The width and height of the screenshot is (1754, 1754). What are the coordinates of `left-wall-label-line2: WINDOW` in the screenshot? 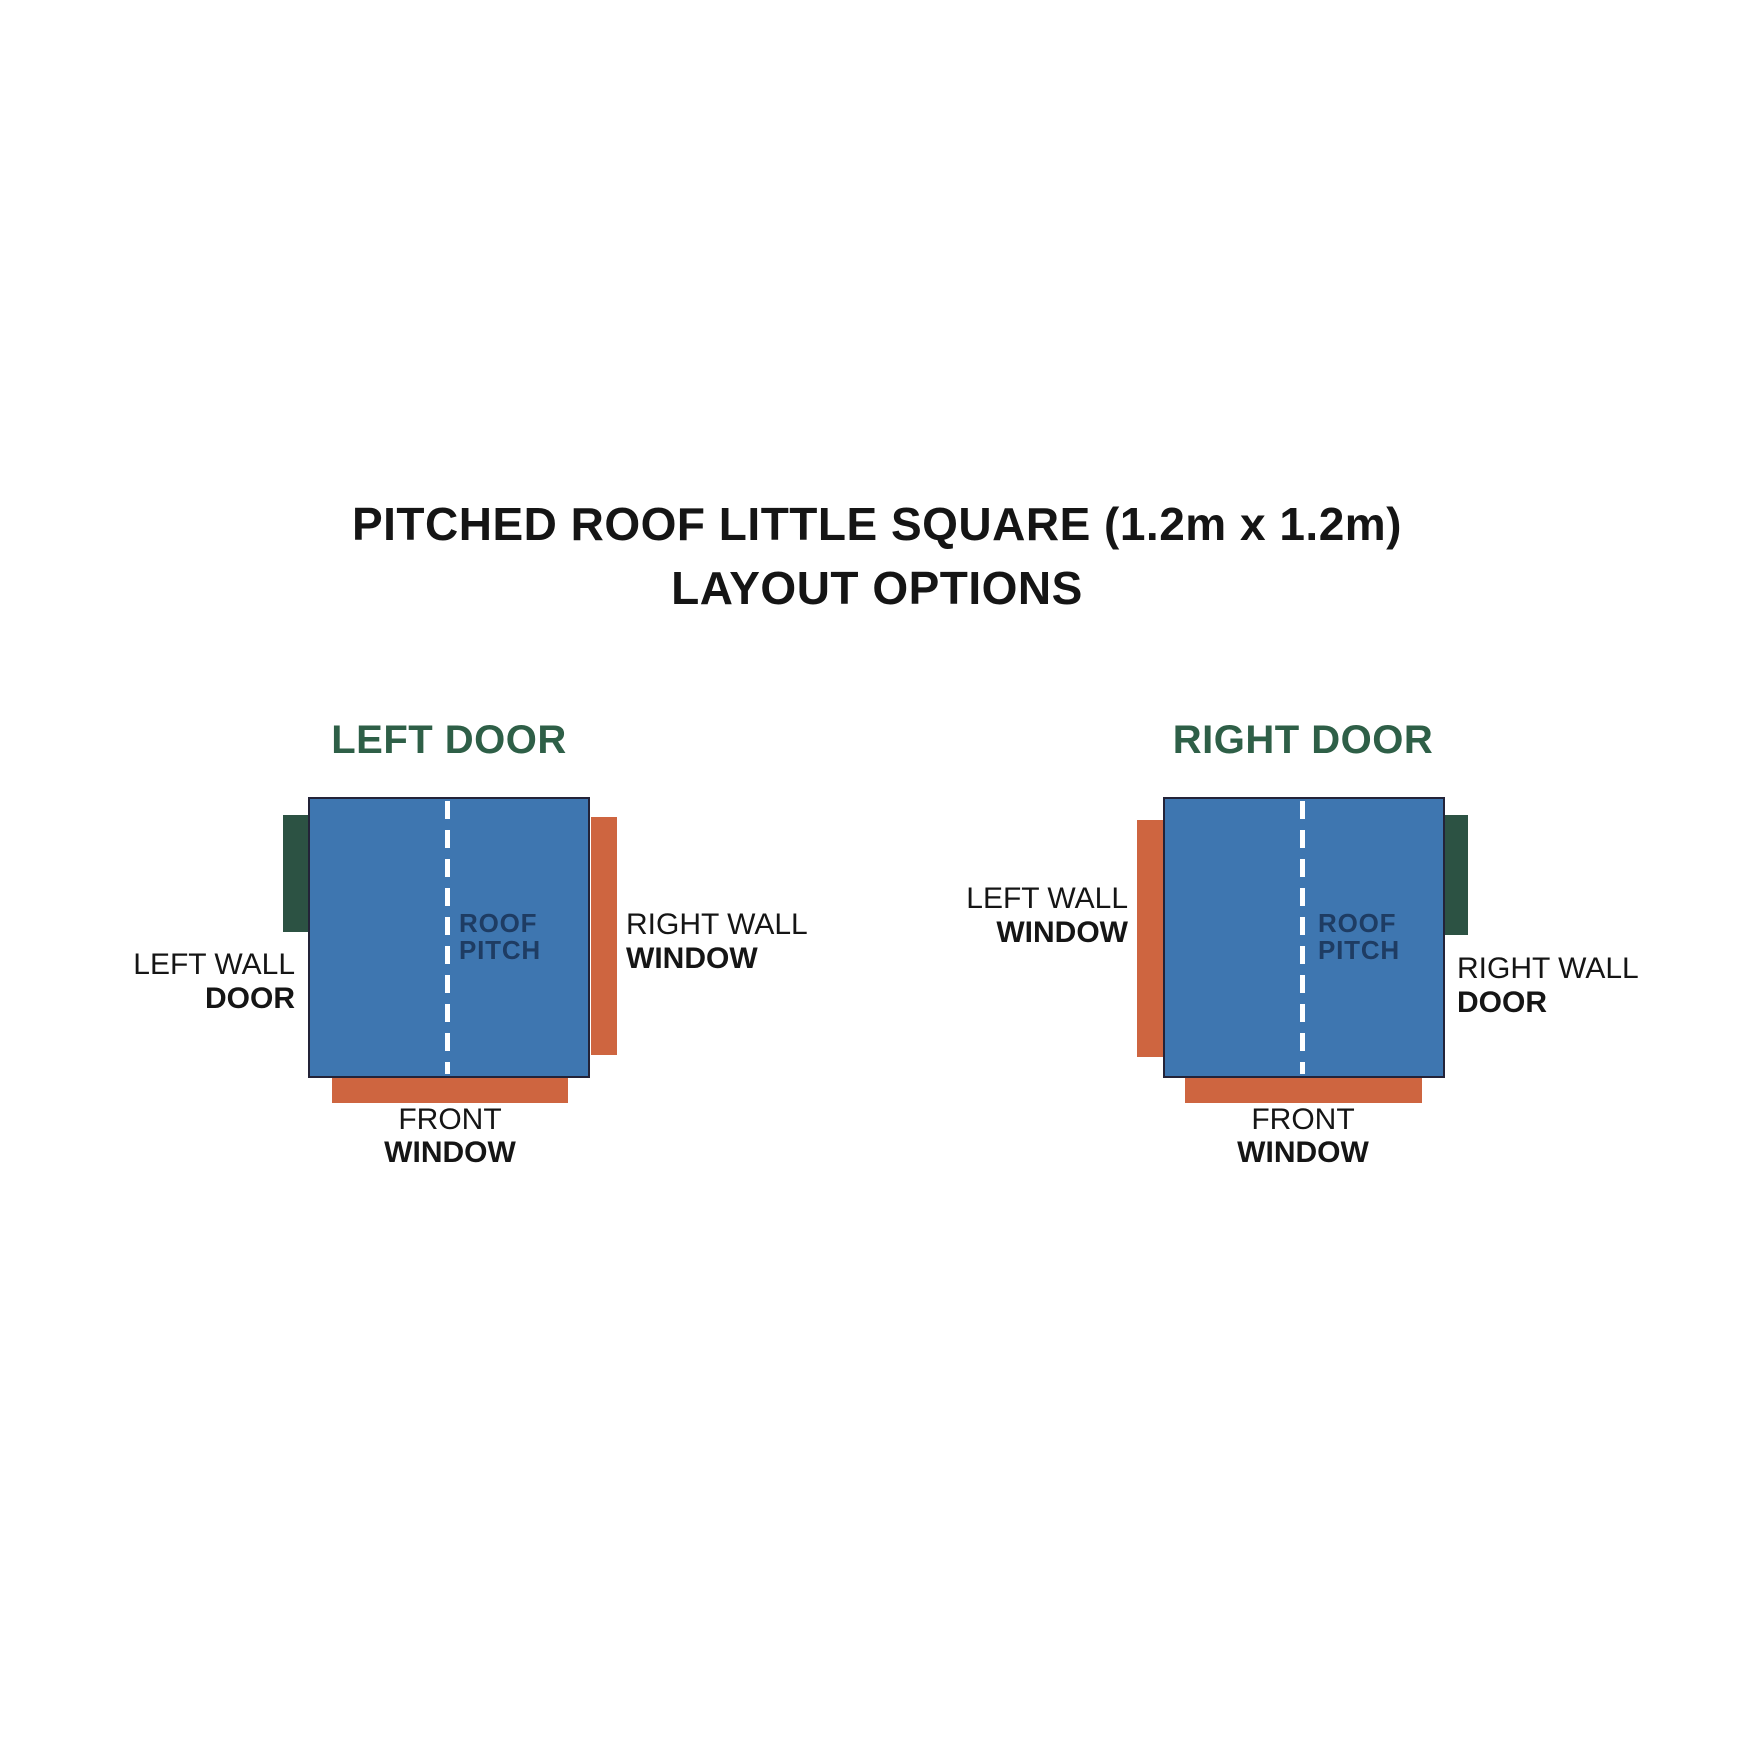 It's located at (1062, 932).